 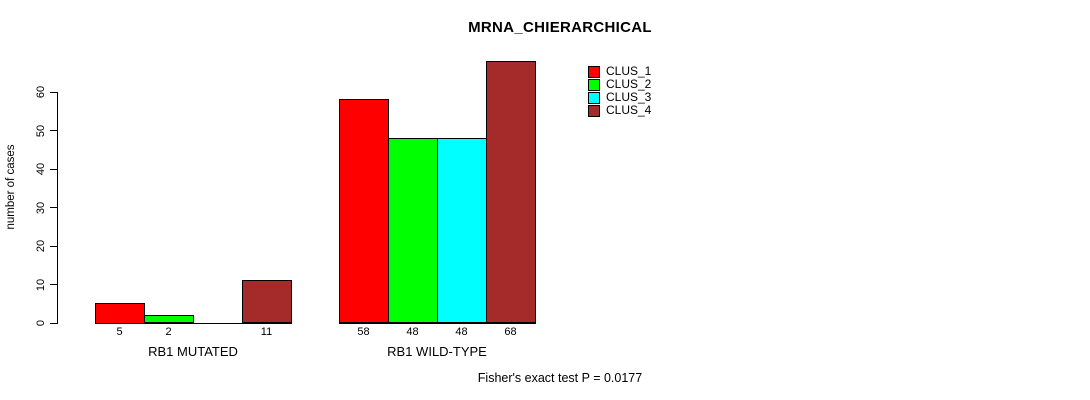 I want to click on legend-label: CLUS_2, so click(x=629, y=84).